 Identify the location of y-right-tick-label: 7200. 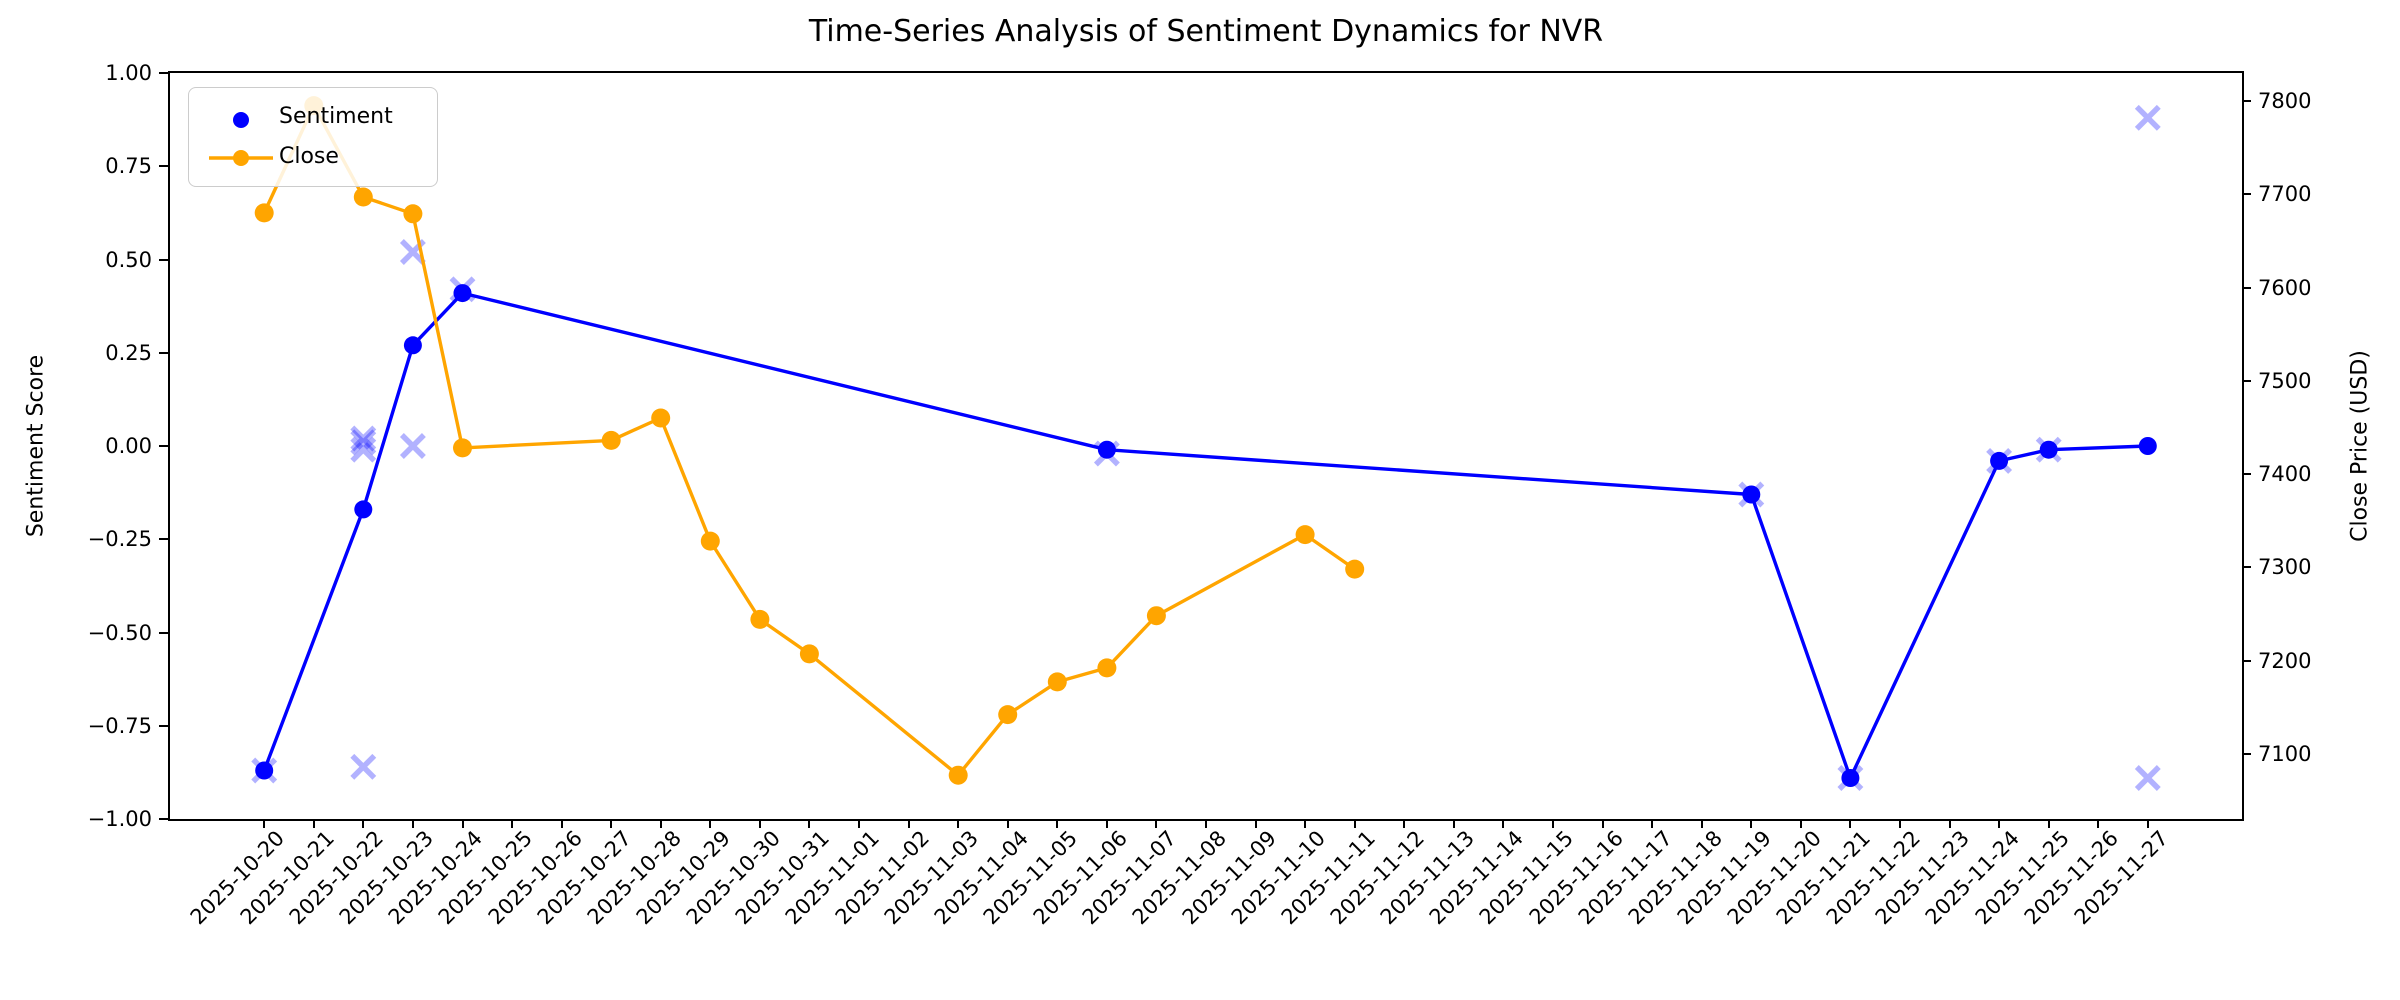
(2285, 660).